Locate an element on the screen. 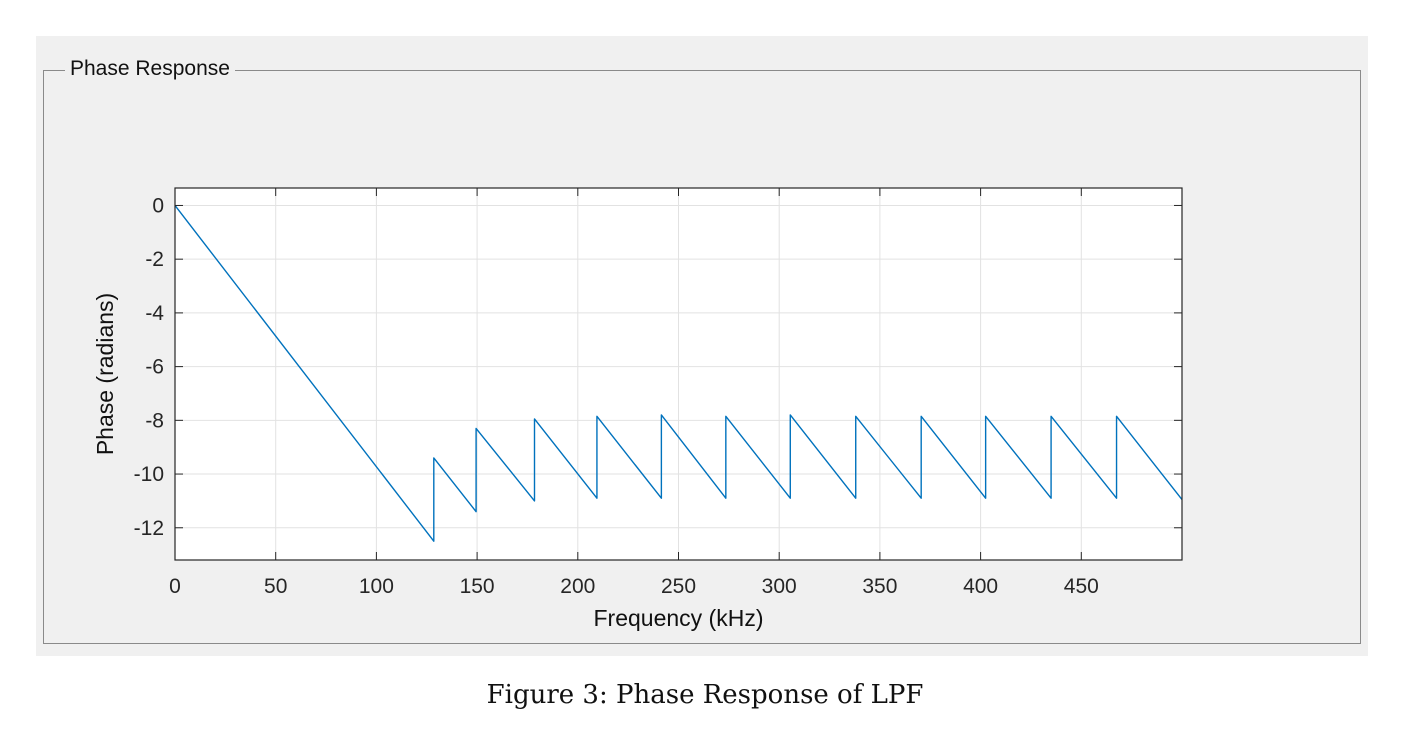 This screenshot has height=740, width=1410. x-tick-label: 200 is located at coordinates (577, 586).